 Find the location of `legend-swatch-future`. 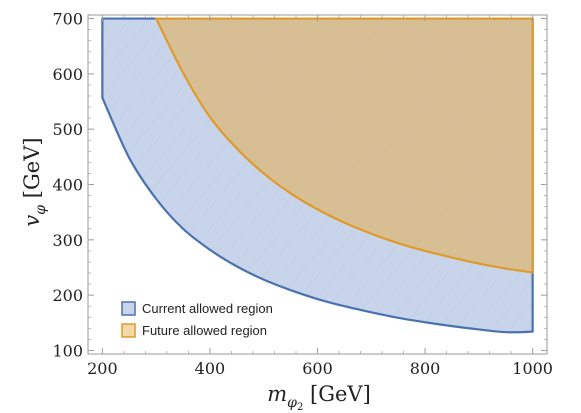

legend-swatch-future is located at coordinates (128, 330).